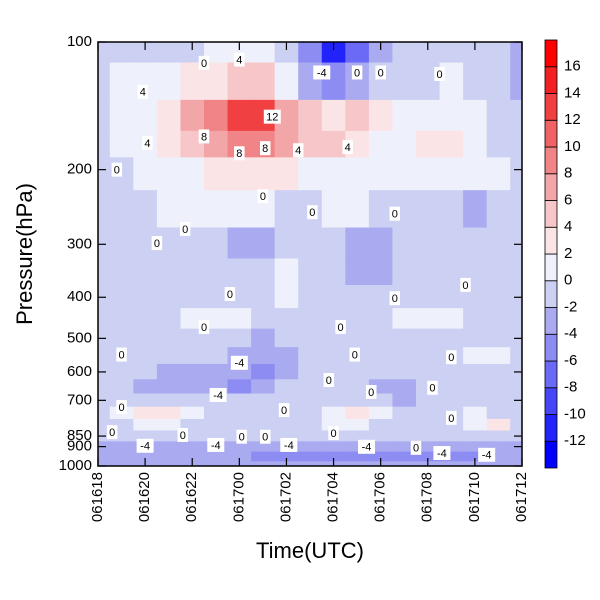  What do you see at coordinates (572, 146) in the screenshot?
I see `colorbar-label: 10` at bounding box center [572, 146].